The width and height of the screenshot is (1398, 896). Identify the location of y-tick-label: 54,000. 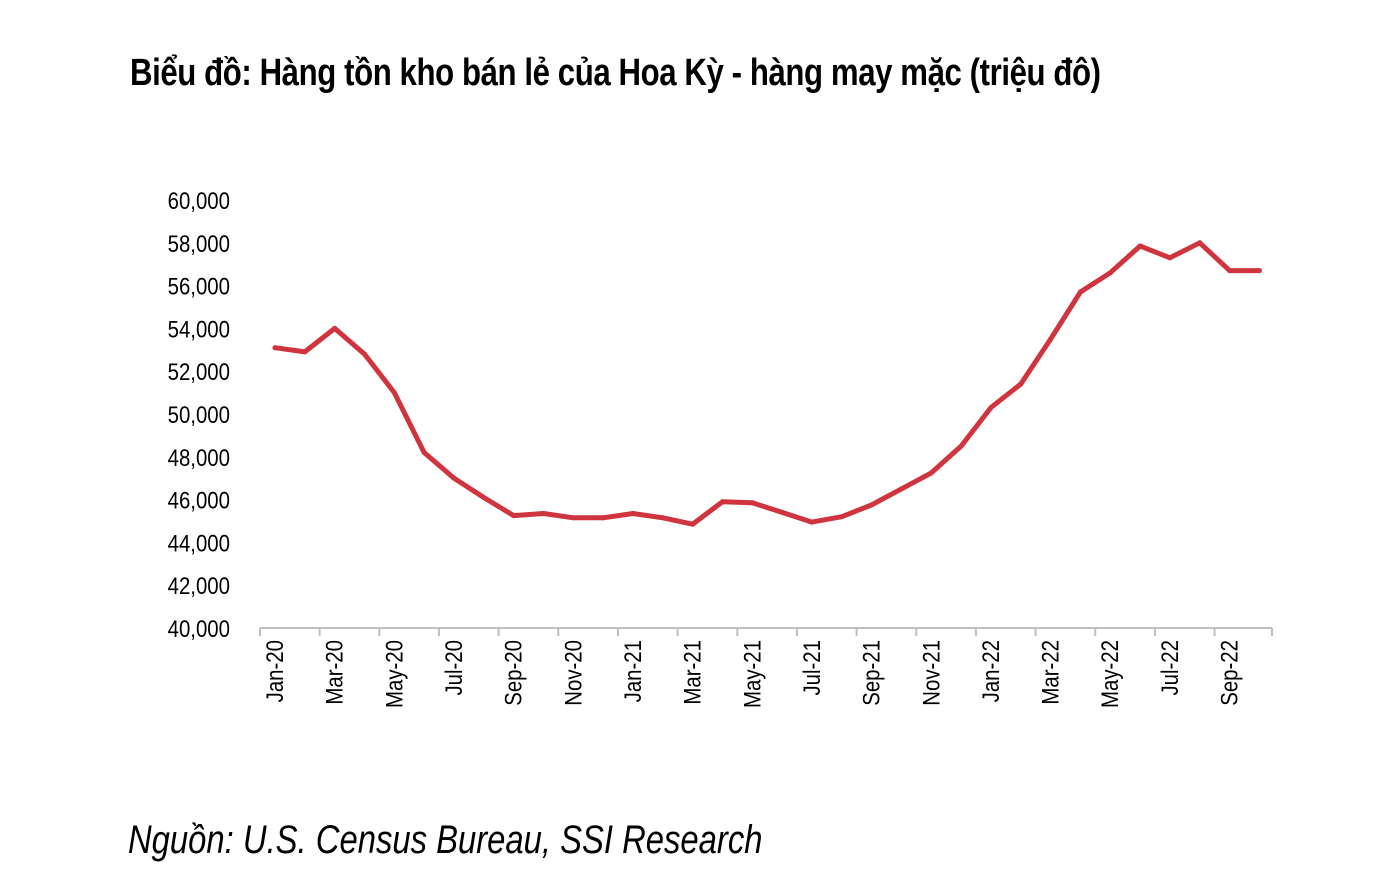
(199, 329).